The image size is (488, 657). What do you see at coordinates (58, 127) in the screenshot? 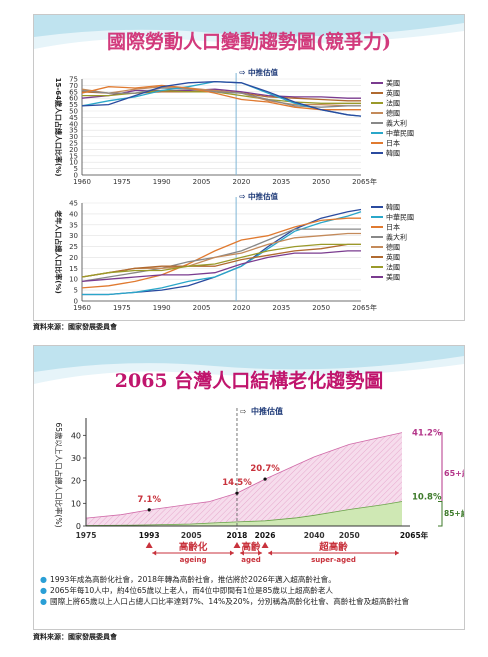
I see `y-axis-label: 15-64歲人口占總人口比率(%)` at bounding box center [58, 127].